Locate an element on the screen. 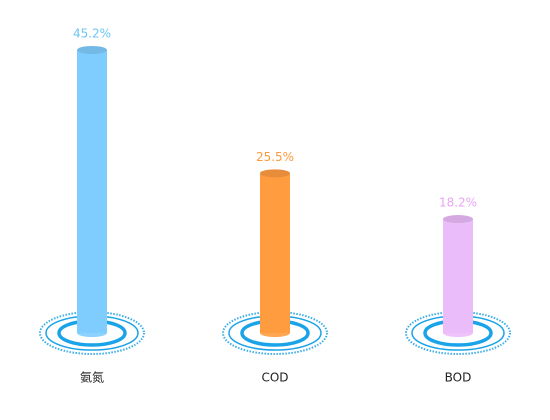 Image resolution: width=550 pixels, height=420 pixels. value-label: 25.5% is located at coordinates (275, 157).